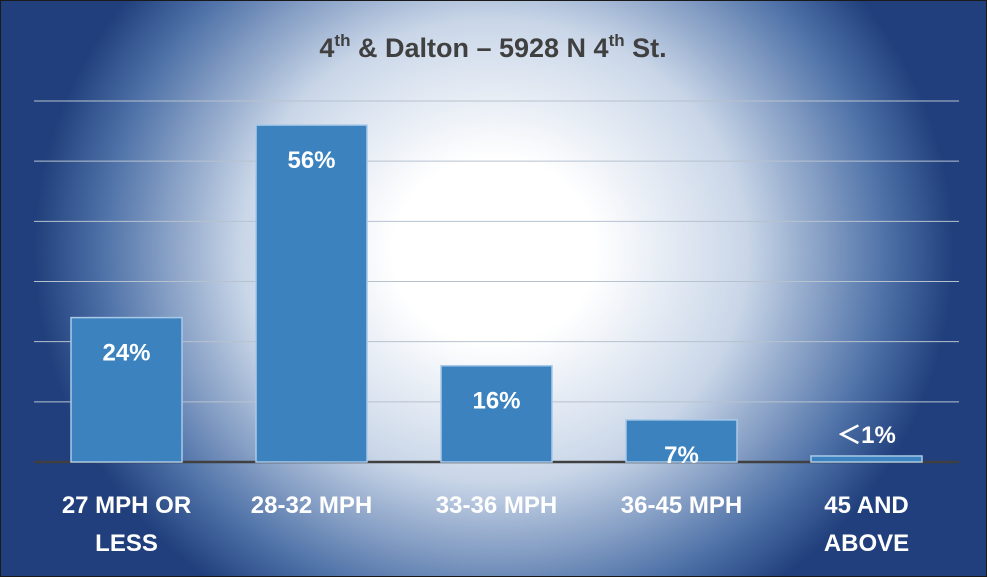 The height and width of the screenshot is (577, 987). What do you see at coordinates (126, 353) in the screenshot?
I see `data-label: 24%` at bounding box center [126, 353].